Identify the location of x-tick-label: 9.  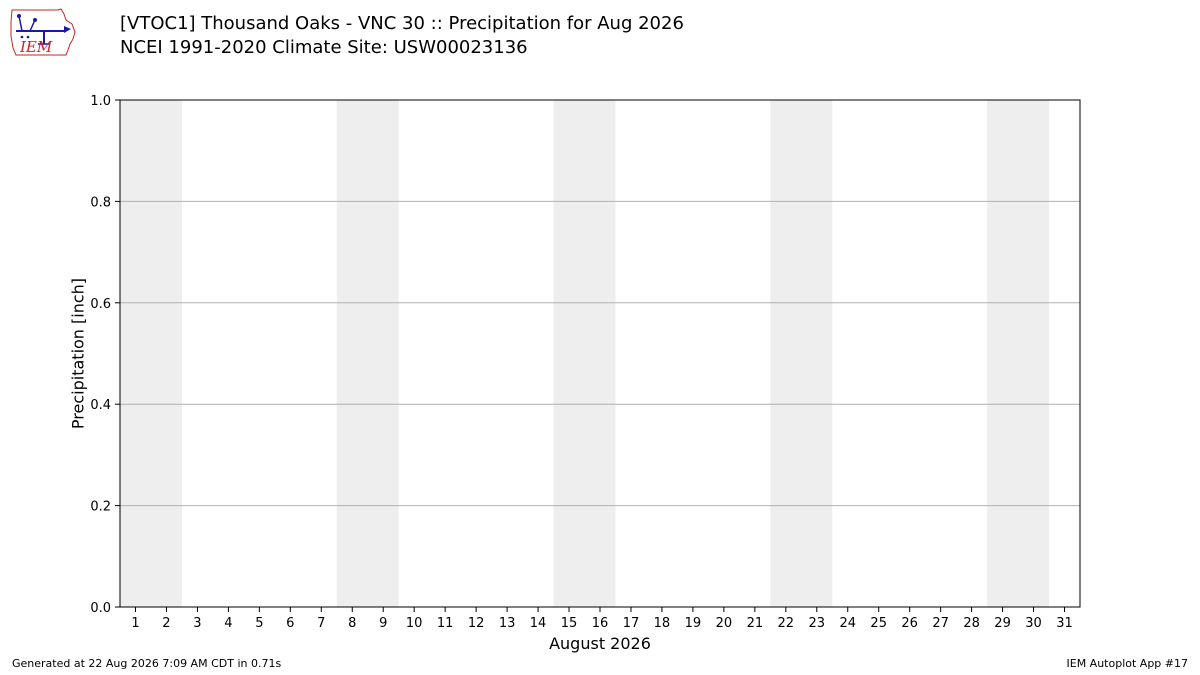
(383, 623).